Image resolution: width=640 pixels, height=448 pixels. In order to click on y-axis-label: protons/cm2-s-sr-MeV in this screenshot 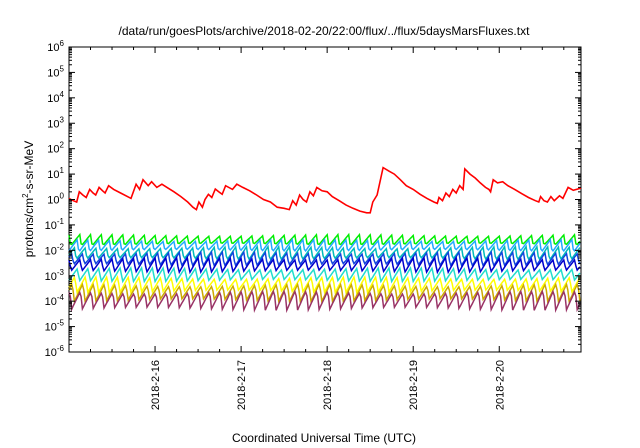, I will do `click(28, 199)`.